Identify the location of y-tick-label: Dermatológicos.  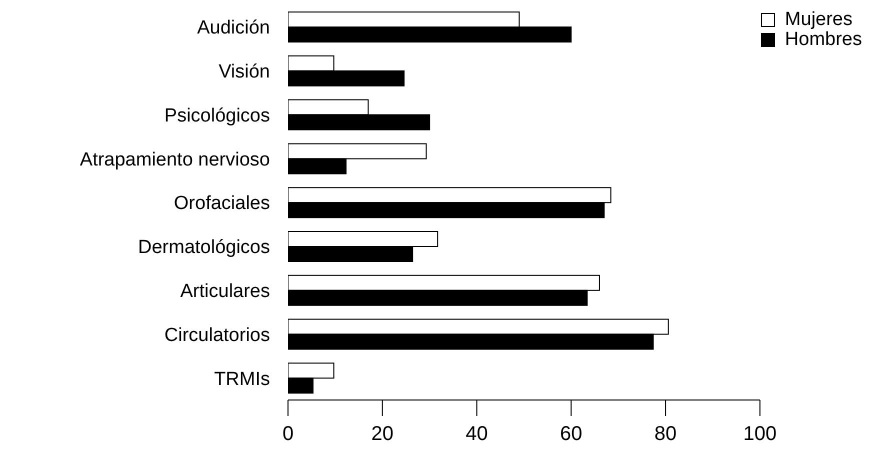
(204, 247).